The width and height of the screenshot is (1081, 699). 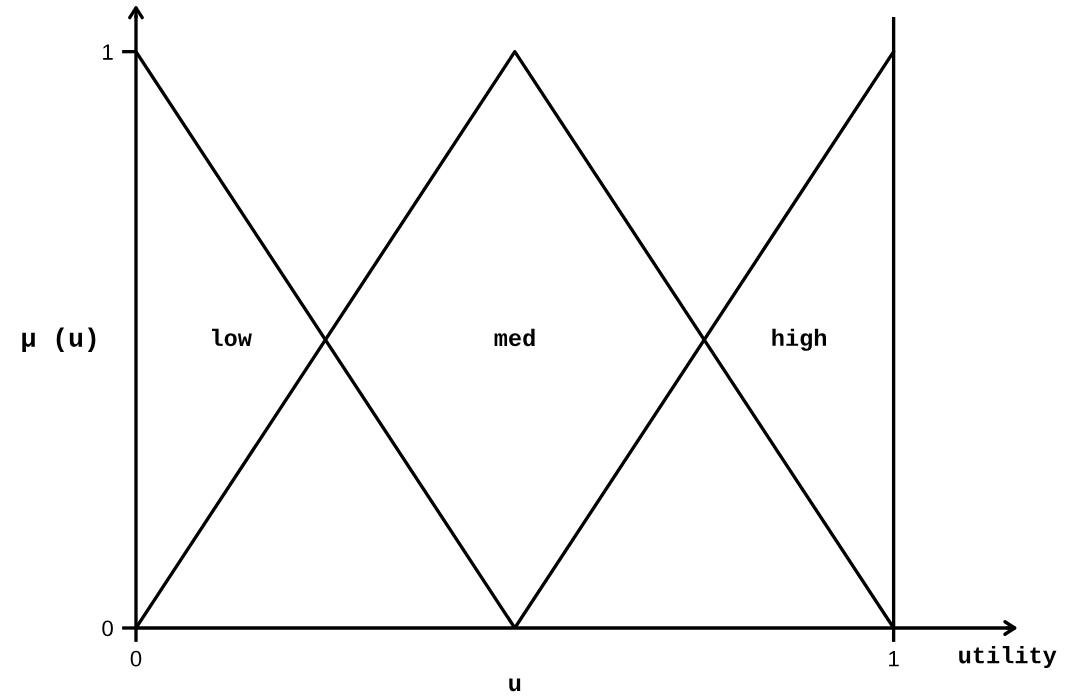 What do you see at coordinates (59, 340) in the screenshot?
I see `y-axis-title: μ (u)` at bounding box center [59, 340].